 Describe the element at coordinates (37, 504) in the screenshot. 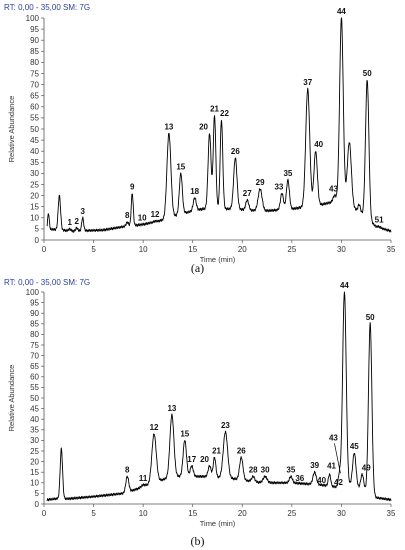

I see `panel-b-y-tick-label: 0` at that location.